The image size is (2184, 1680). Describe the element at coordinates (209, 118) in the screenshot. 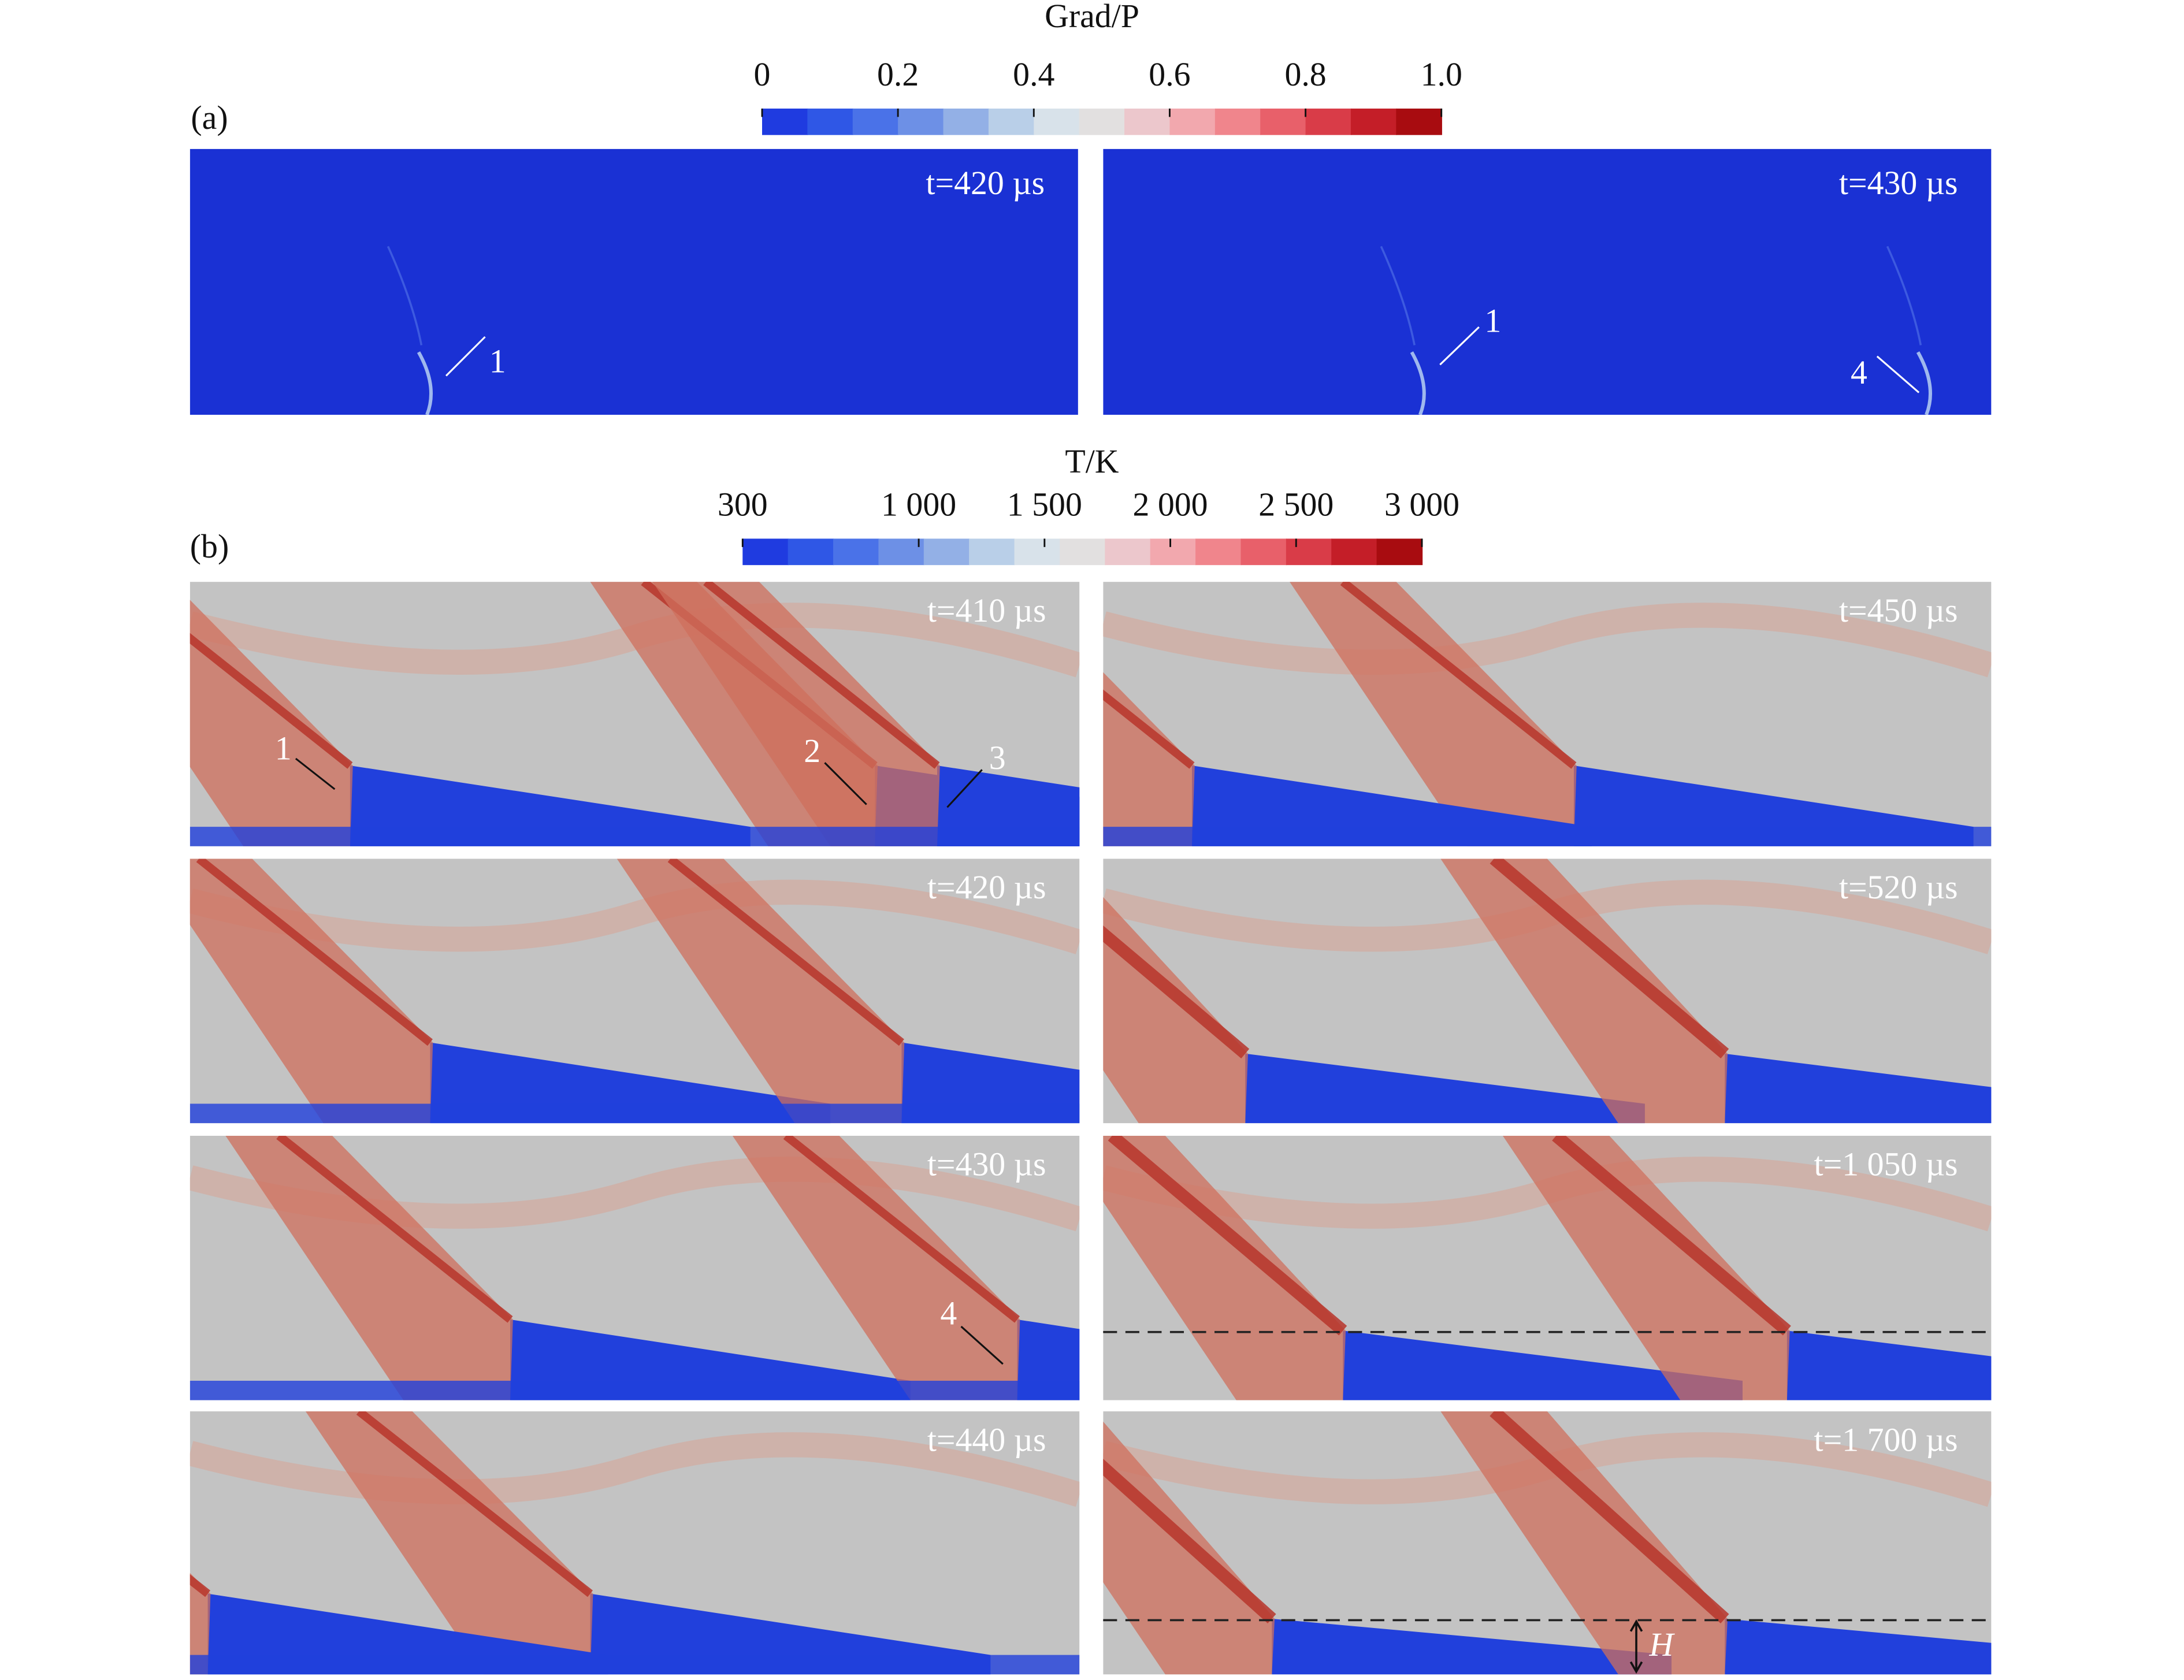

I see `panel-label: (a)` at that location.